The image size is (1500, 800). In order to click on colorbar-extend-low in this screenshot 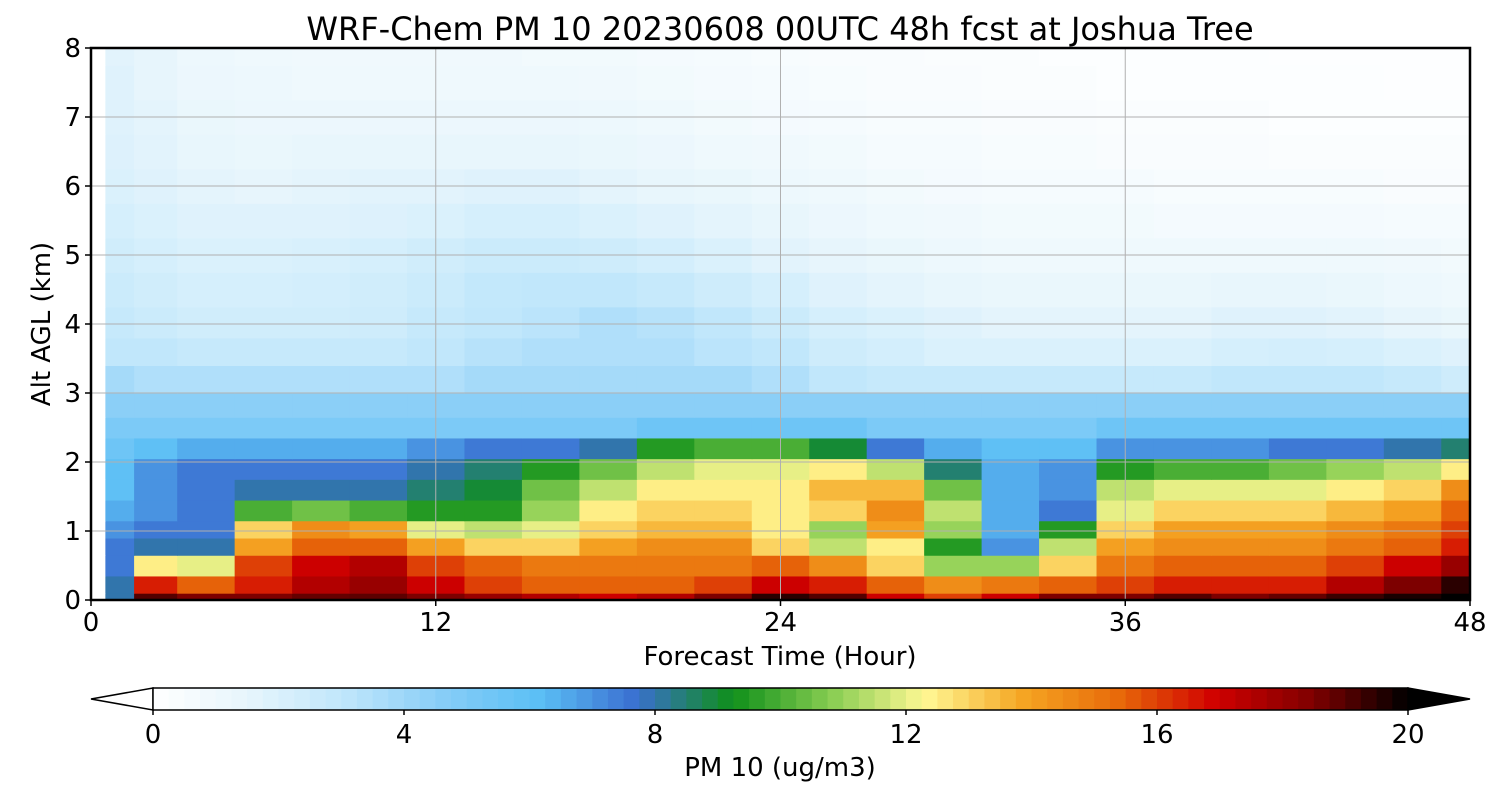, I will do `click(122, 699)`.